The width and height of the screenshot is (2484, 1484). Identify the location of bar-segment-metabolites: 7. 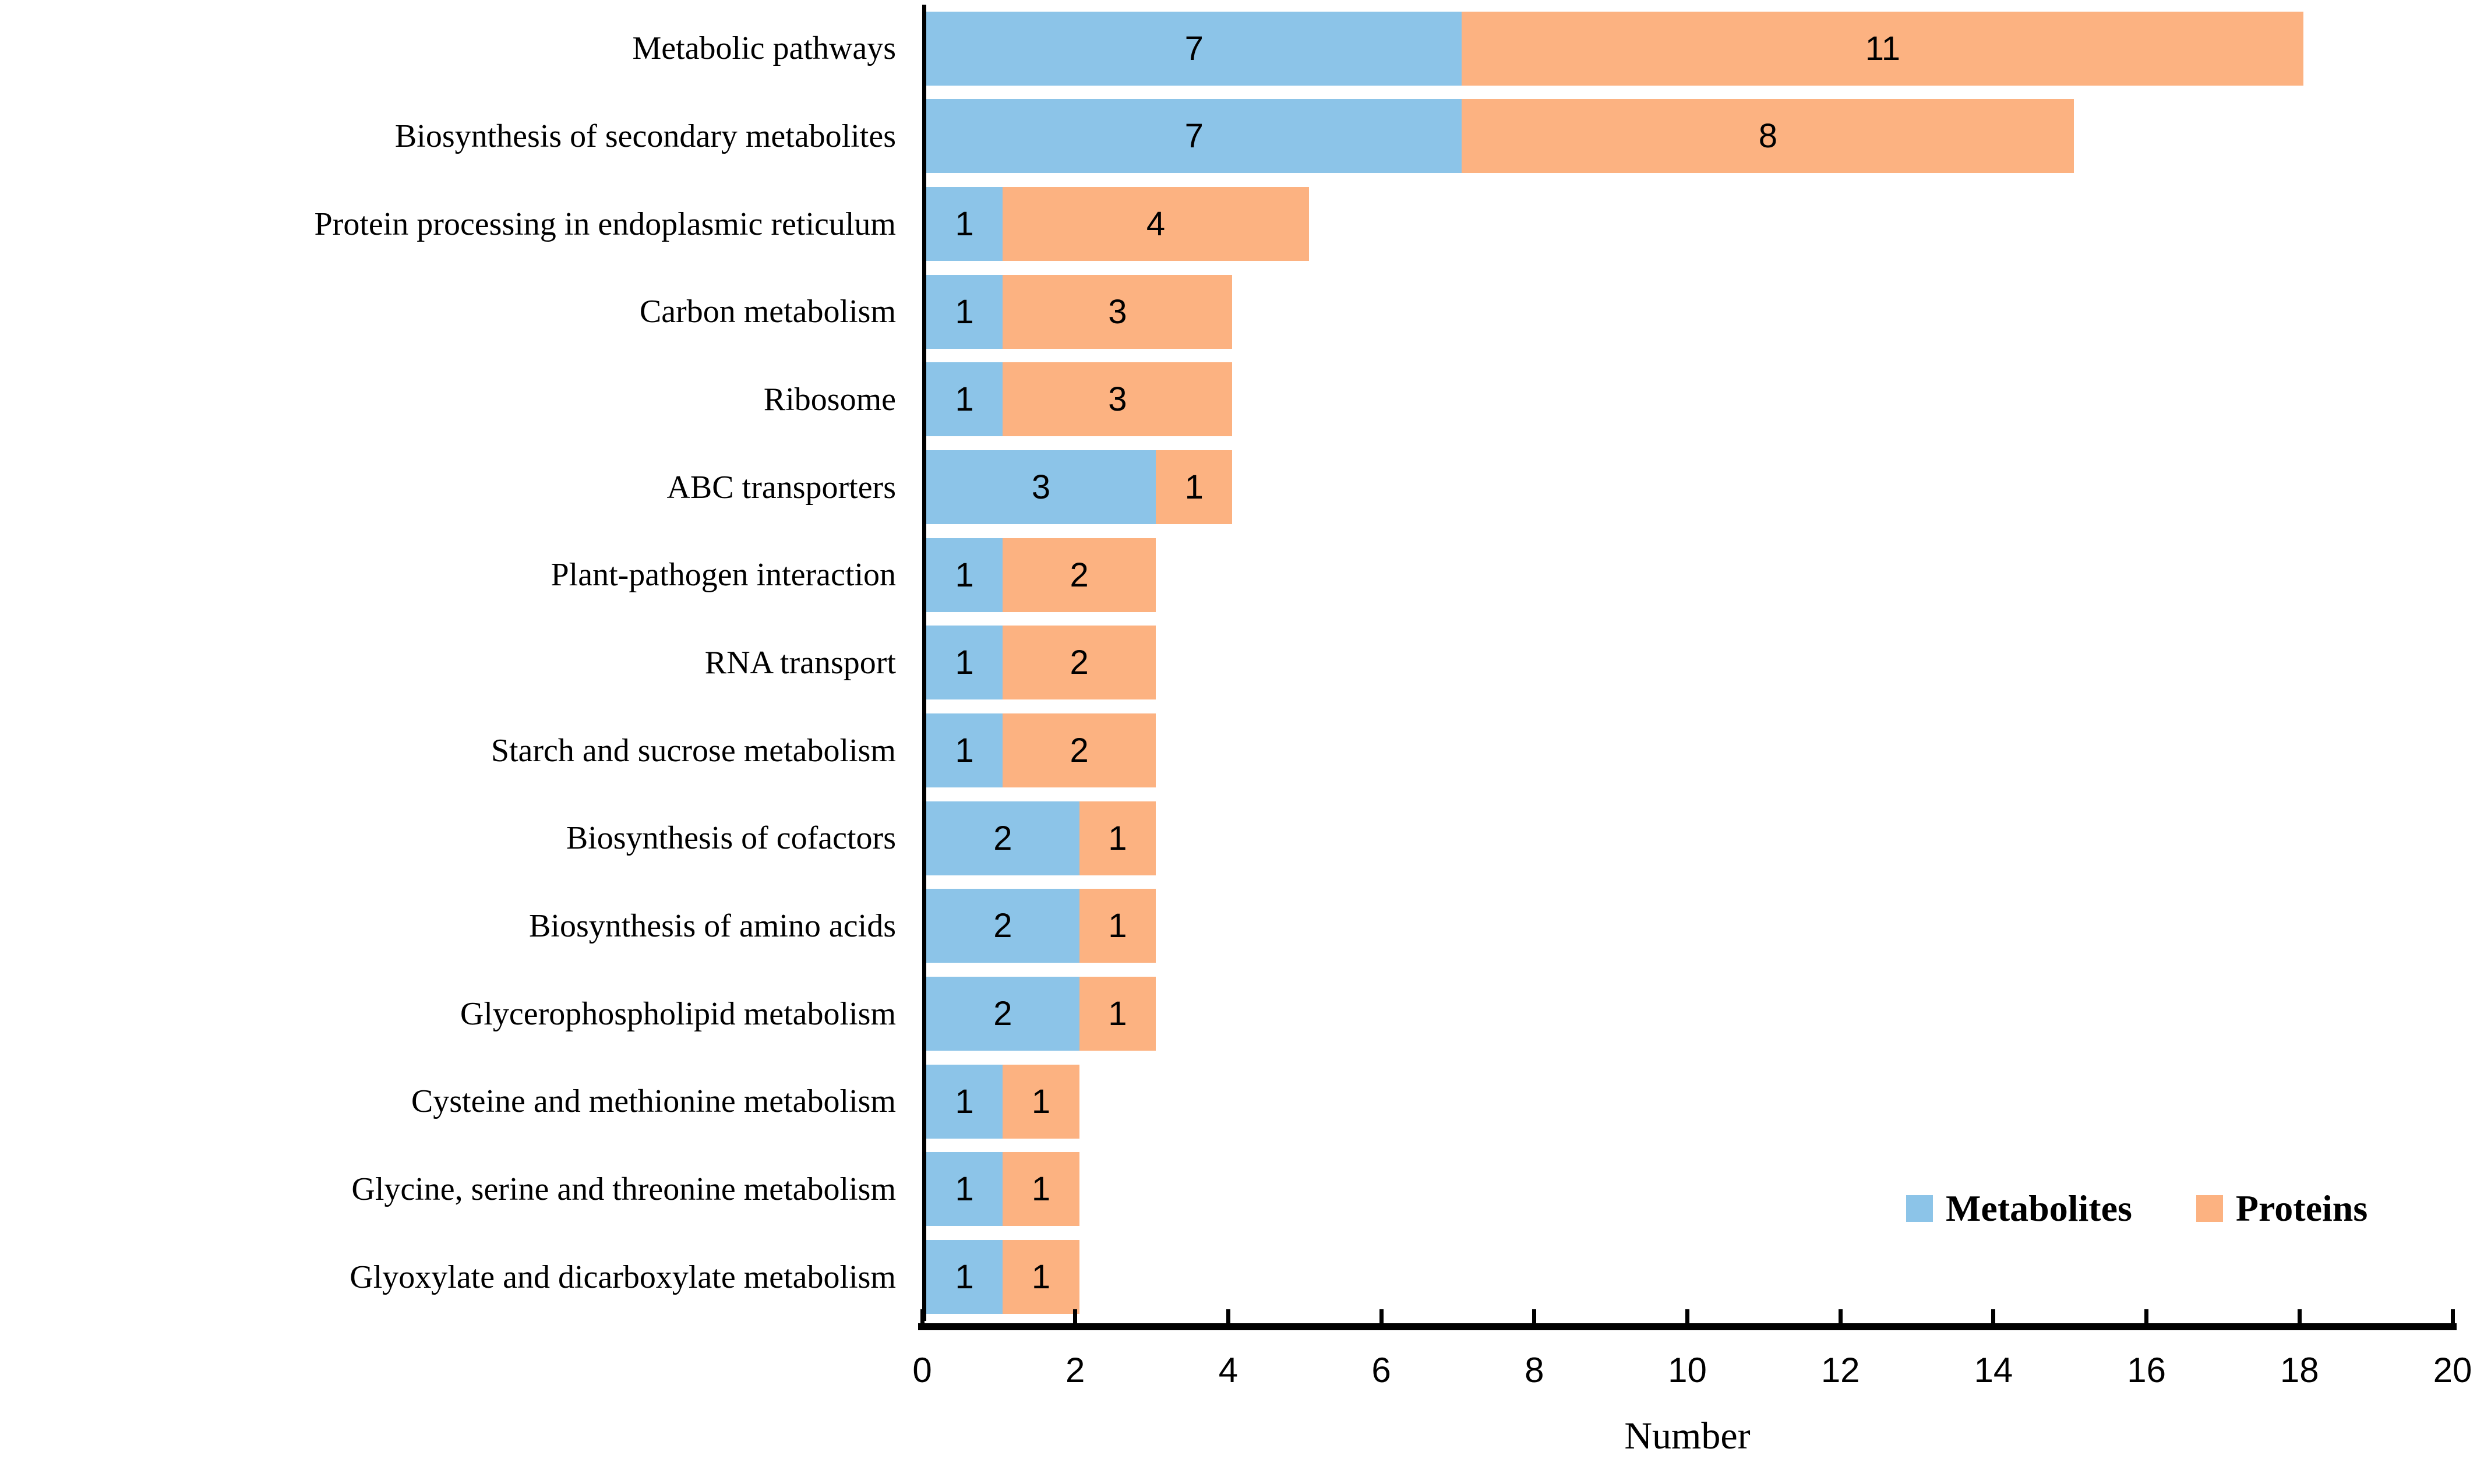
(1194, 49).